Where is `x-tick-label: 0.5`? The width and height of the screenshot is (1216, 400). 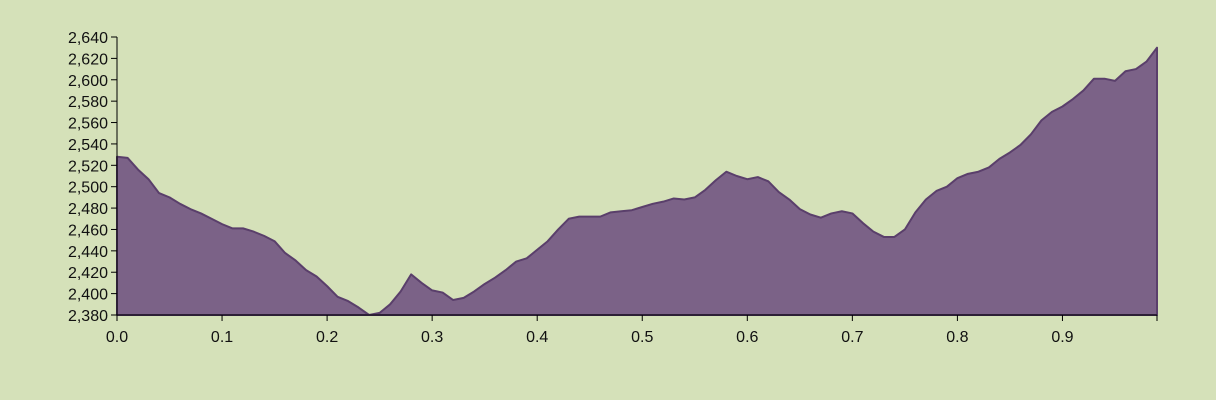 x-tick-label: 0.5 is located at coordinates (642, 337).